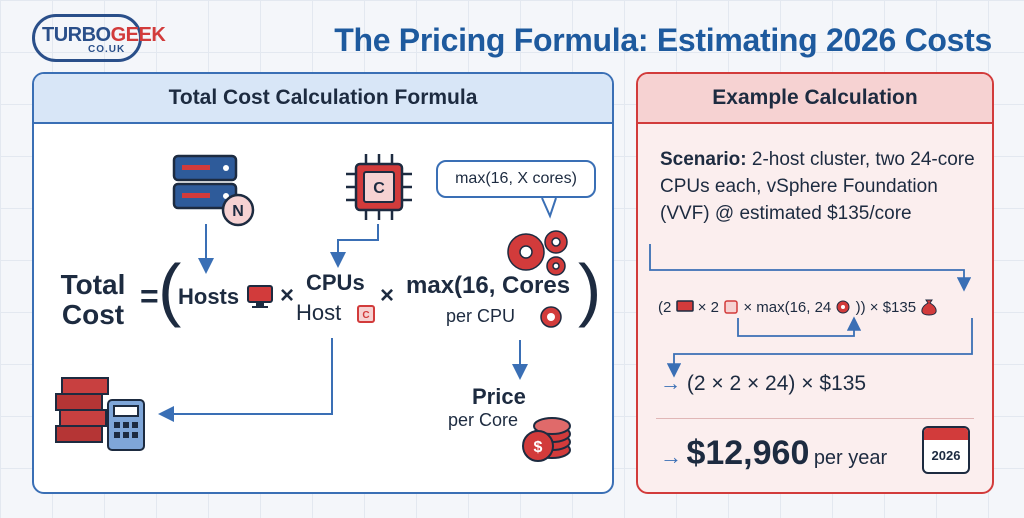 The height and width of the screenshot is (518, 1024). Describe the element at coordinates (546, 439) in the screenshot. I see `coins-icon: $` at that location.